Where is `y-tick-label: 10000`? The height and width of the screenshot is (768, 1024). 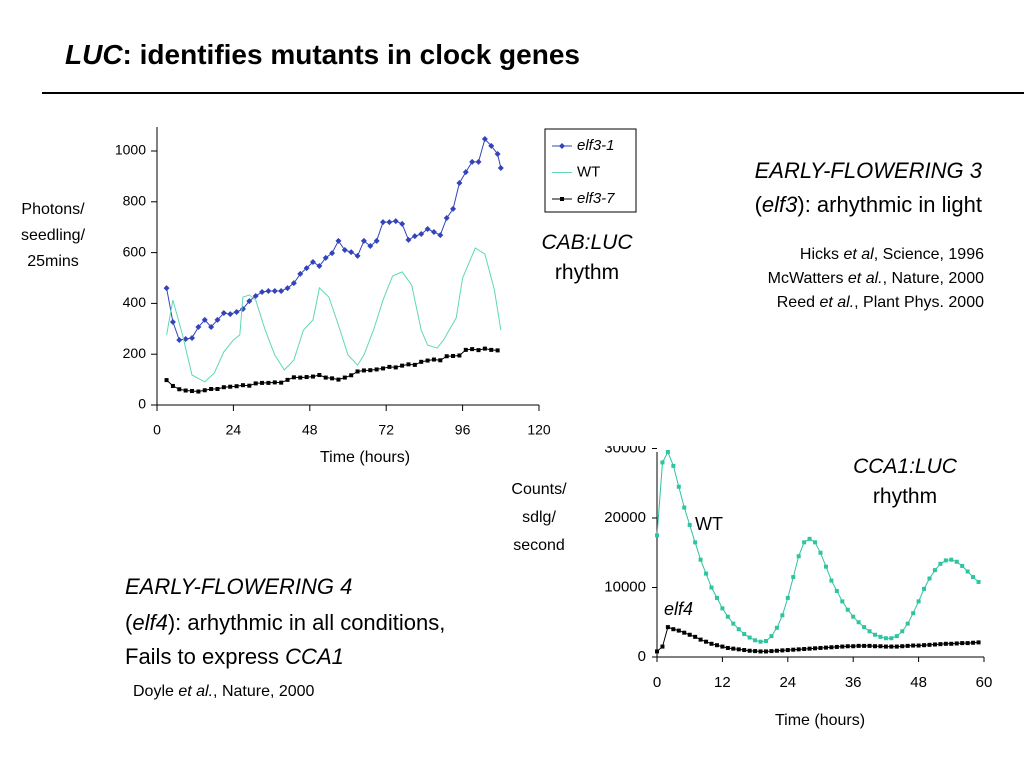
y-tick-label: 10000 is located at coordinates (625, 586).